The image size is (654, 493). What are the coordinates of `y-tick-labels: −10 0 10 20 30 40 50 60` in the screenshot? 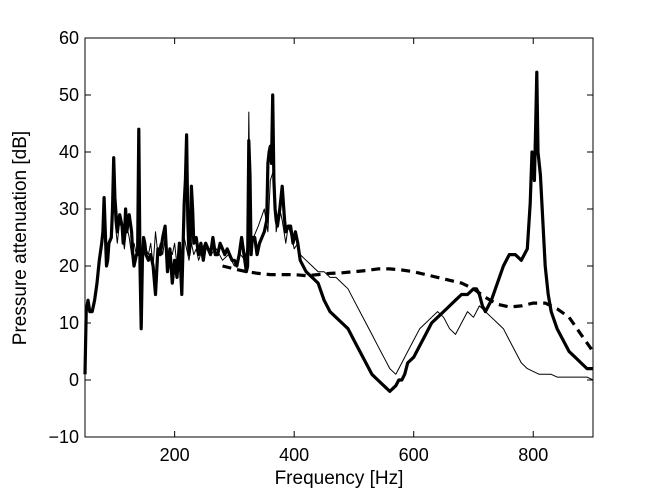 It's located at (63, 237).